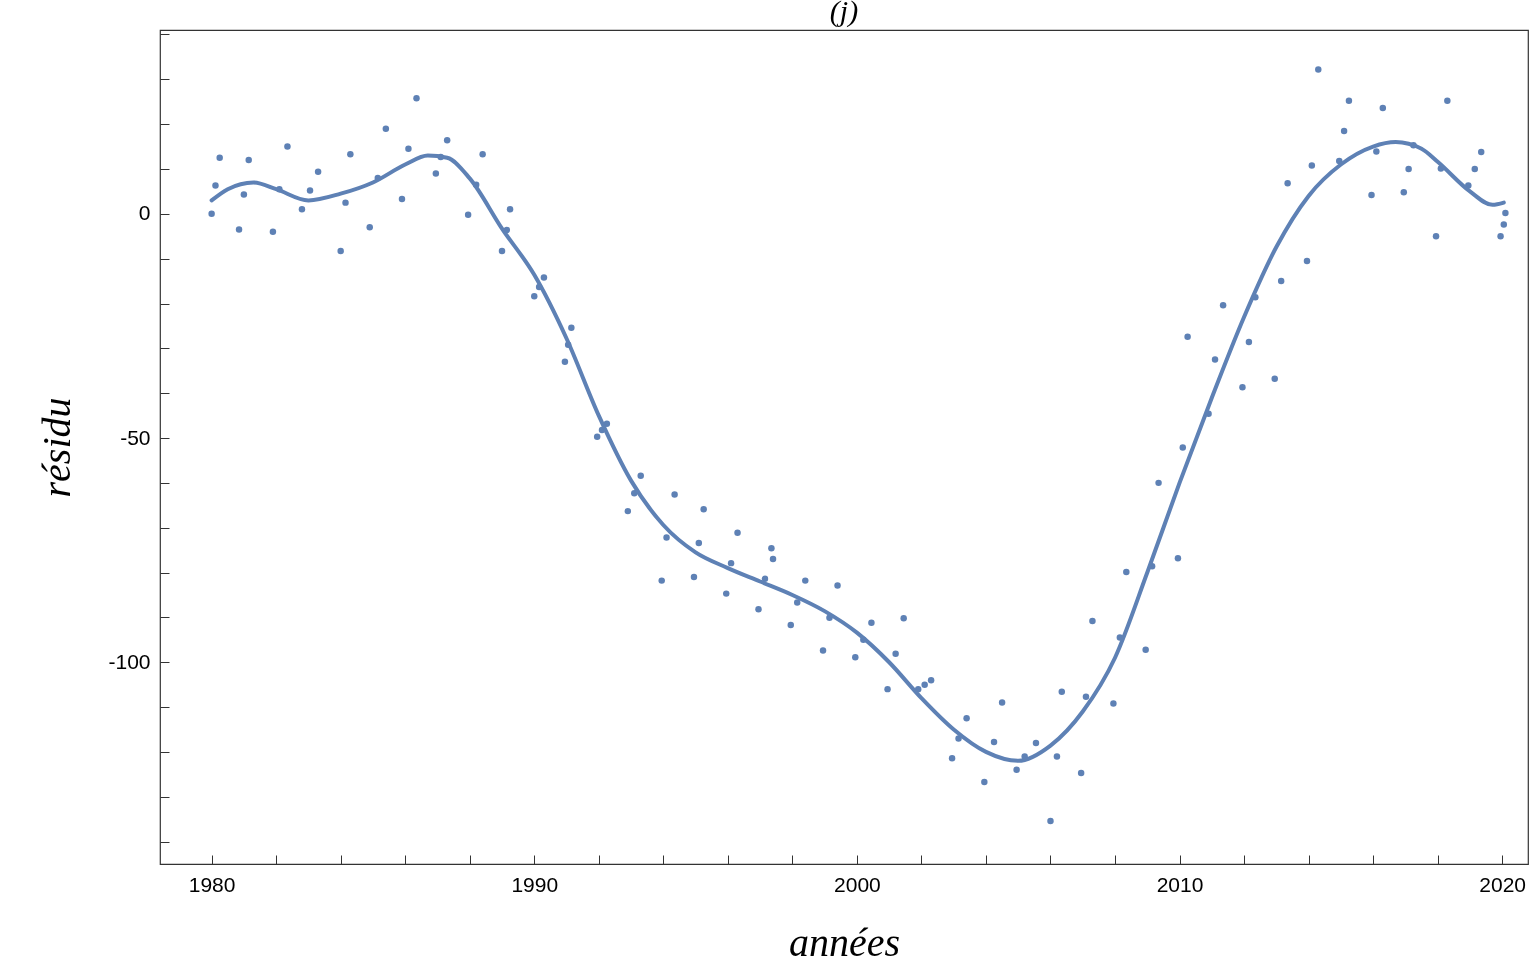 This screenshot has width=1534, height=979. I want to click on x-tick-label: 1990, so click(535, 884).